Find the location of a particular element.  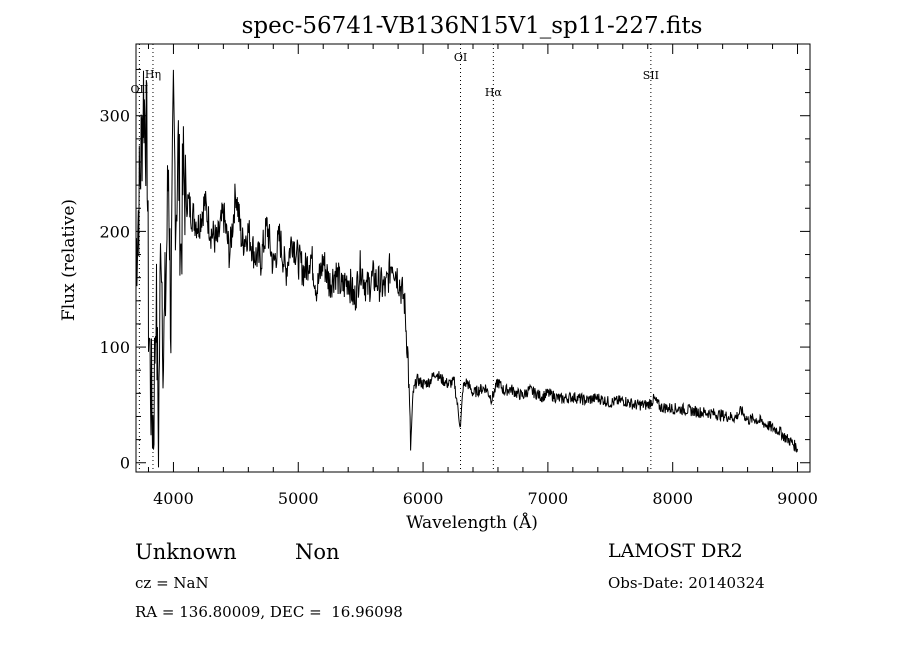

line-label-sii: SII is located at coordinates (651, 75).